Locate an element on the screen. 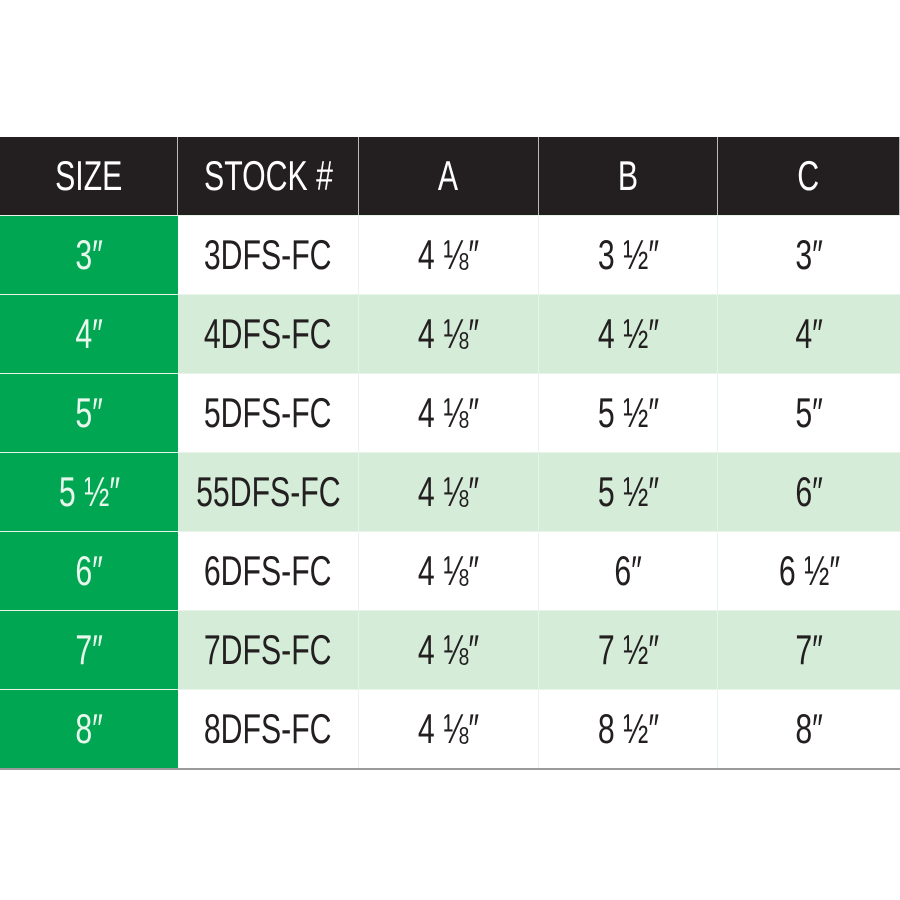 Image resolution: width=900 pixels, height=900 pixels. cell-c: 3″ is located at coordinates (809, 255).